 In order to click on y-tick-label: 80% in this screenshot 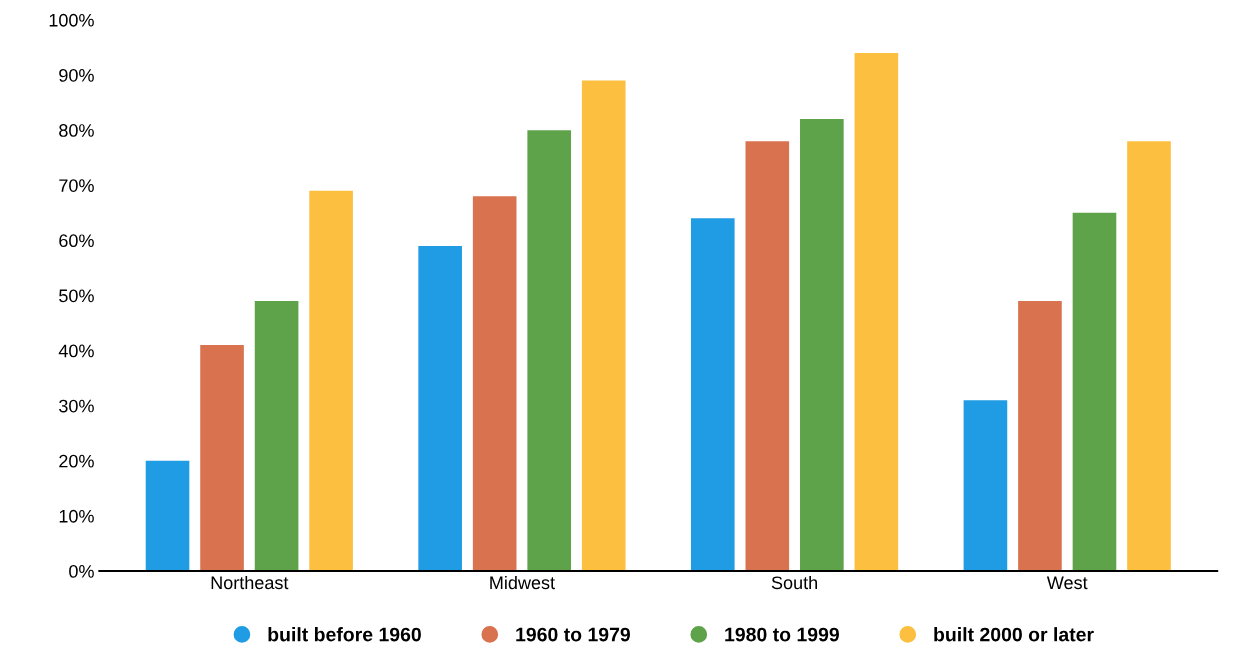, I will do `click(76, 130)`.